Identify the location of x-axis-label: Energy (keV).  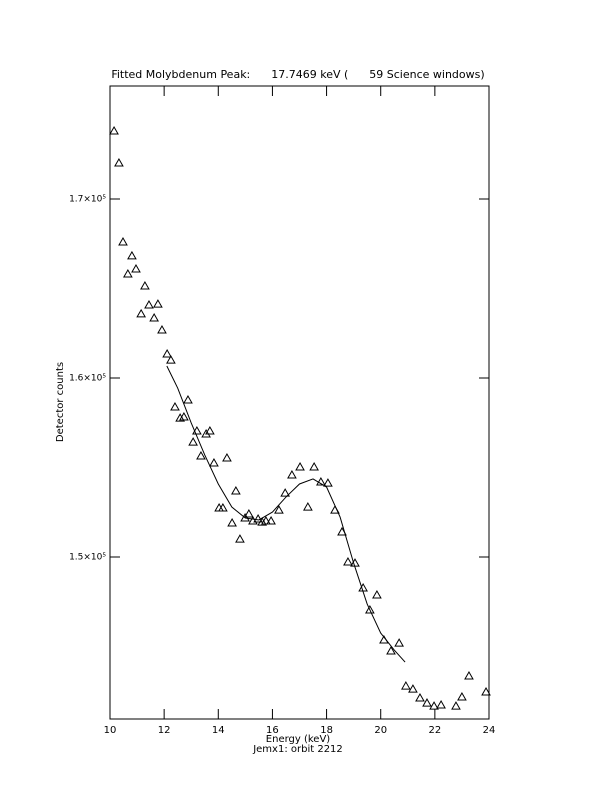
(298, 739).